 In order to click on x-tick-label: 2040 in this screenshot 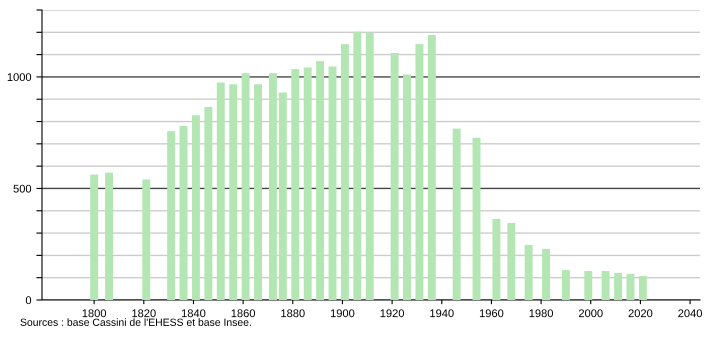, I will do `click(690, 313)`.